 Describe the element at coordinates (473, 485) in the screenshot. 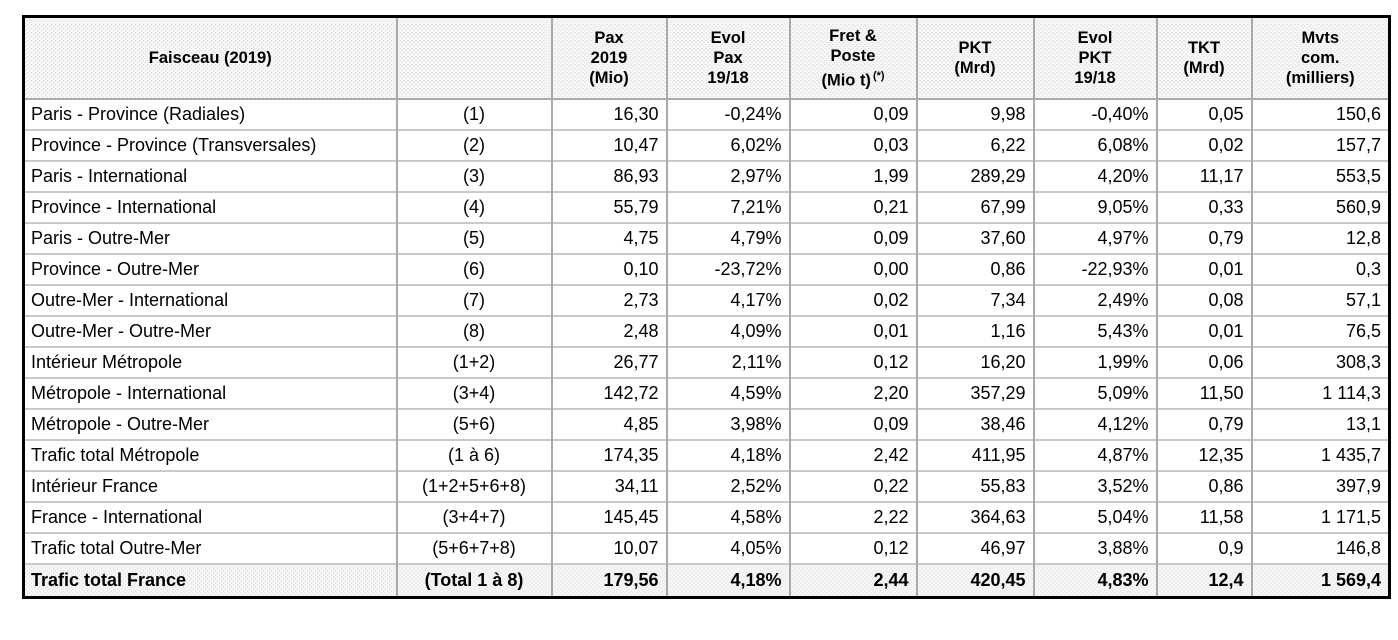

I see `row-code: (1+2+5+6+8)` at that location.